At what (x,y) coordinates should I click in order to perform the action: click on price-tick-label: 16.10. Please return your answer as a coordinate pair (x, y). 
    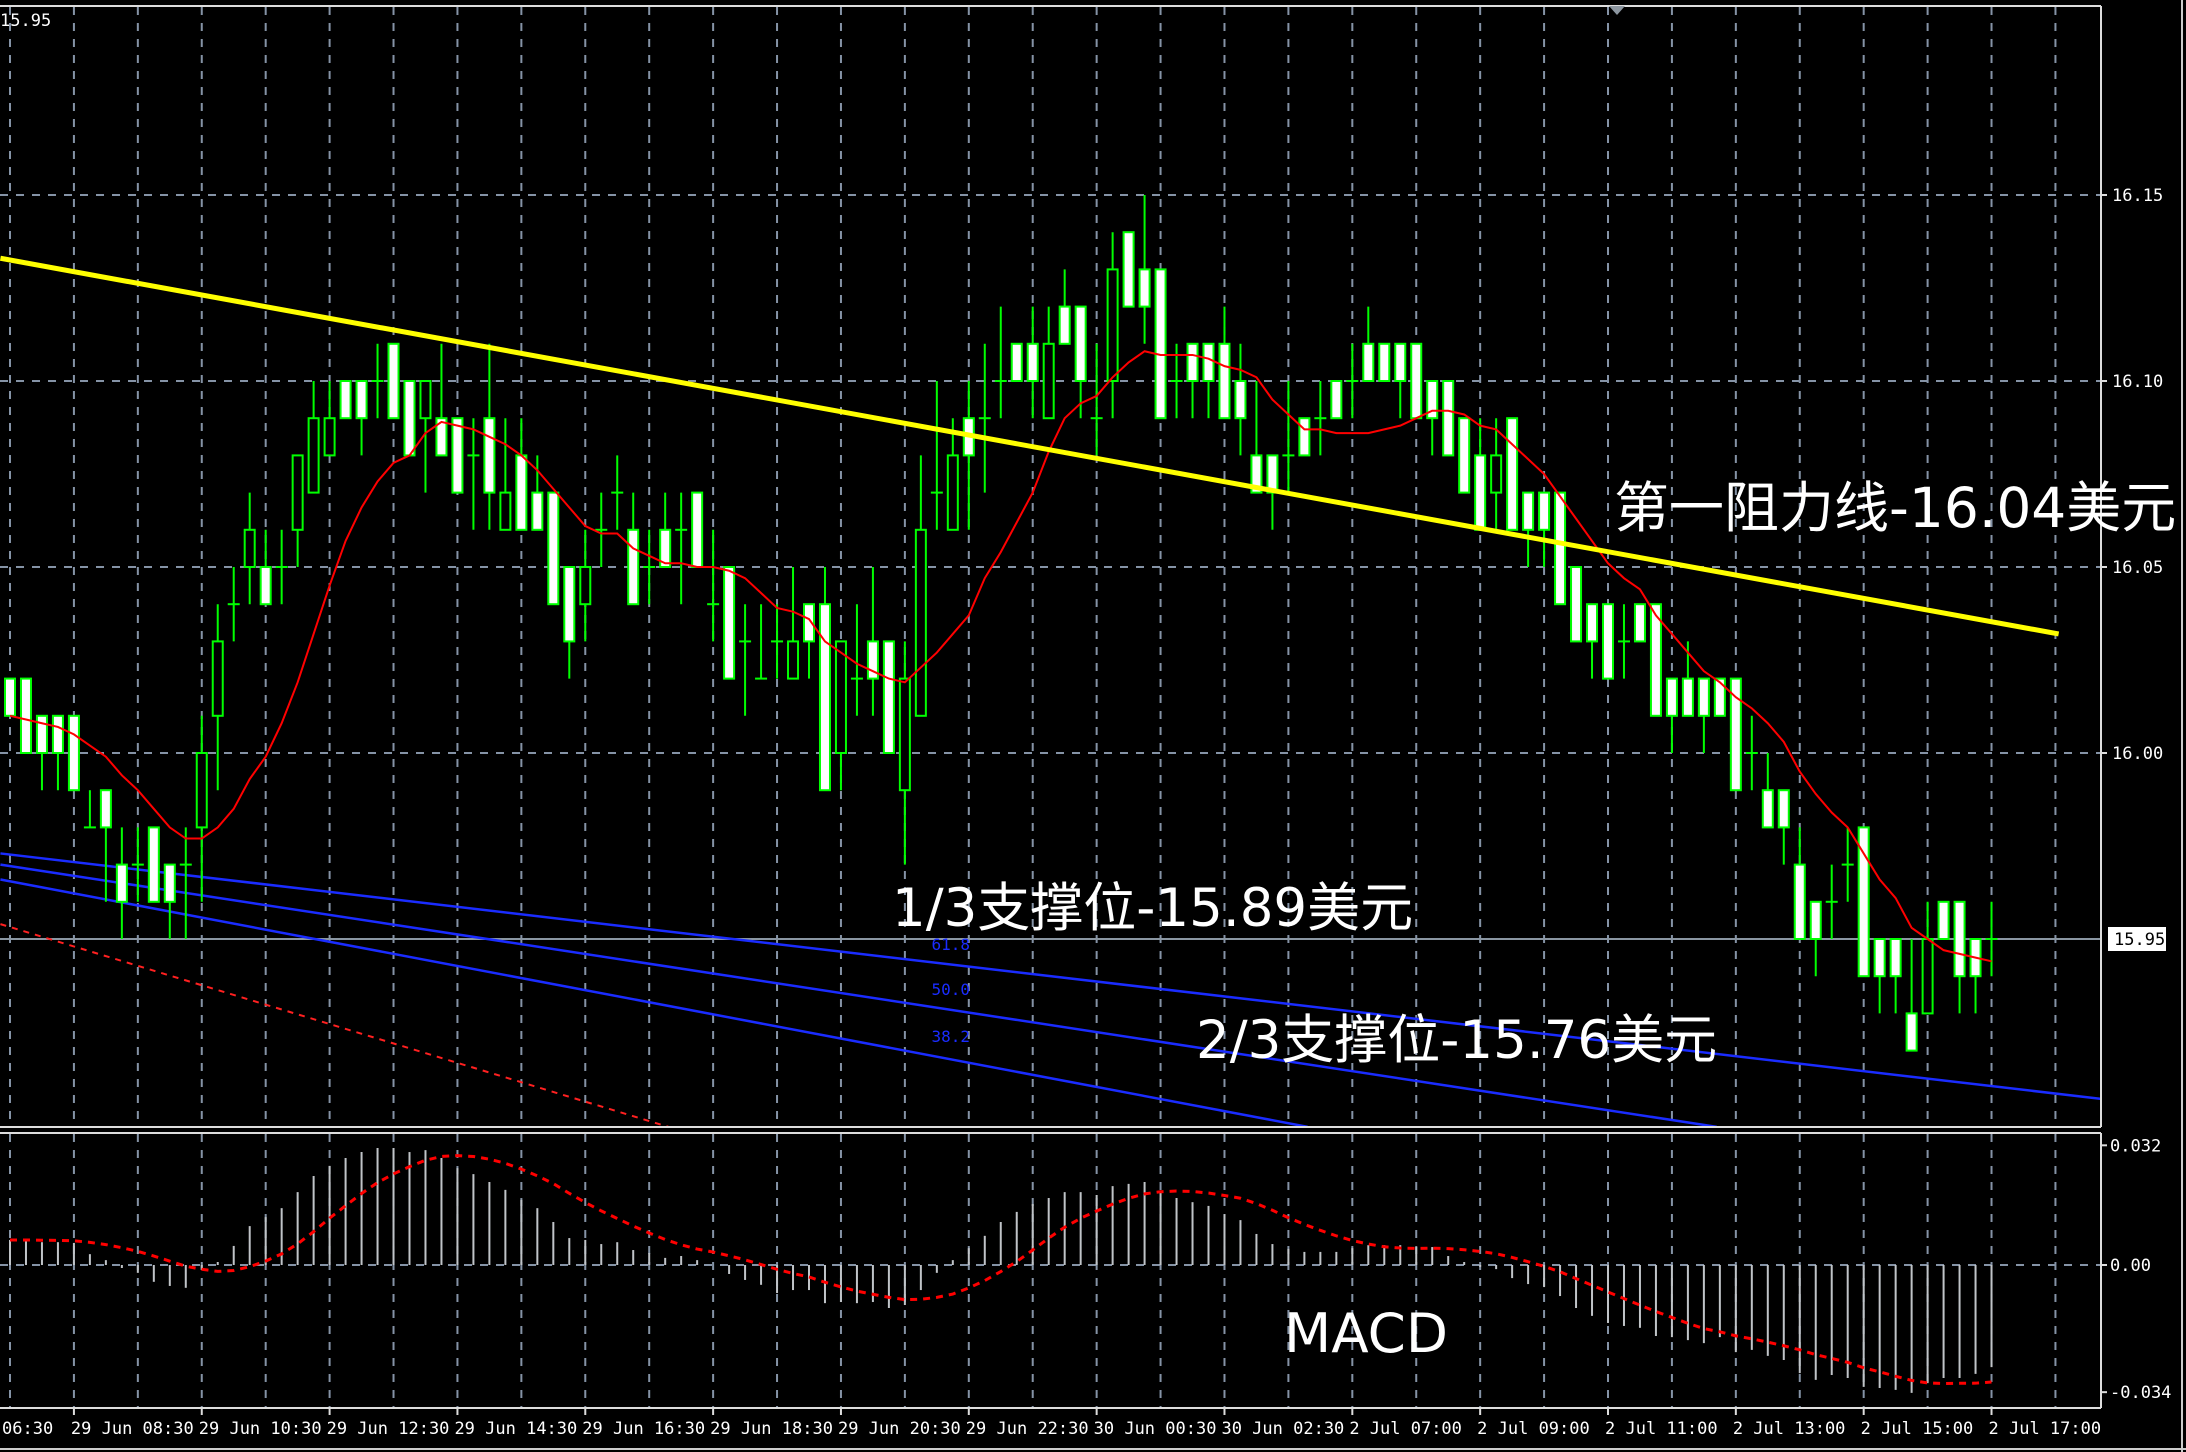
    Looking at the image, I should click on (2137, 382).